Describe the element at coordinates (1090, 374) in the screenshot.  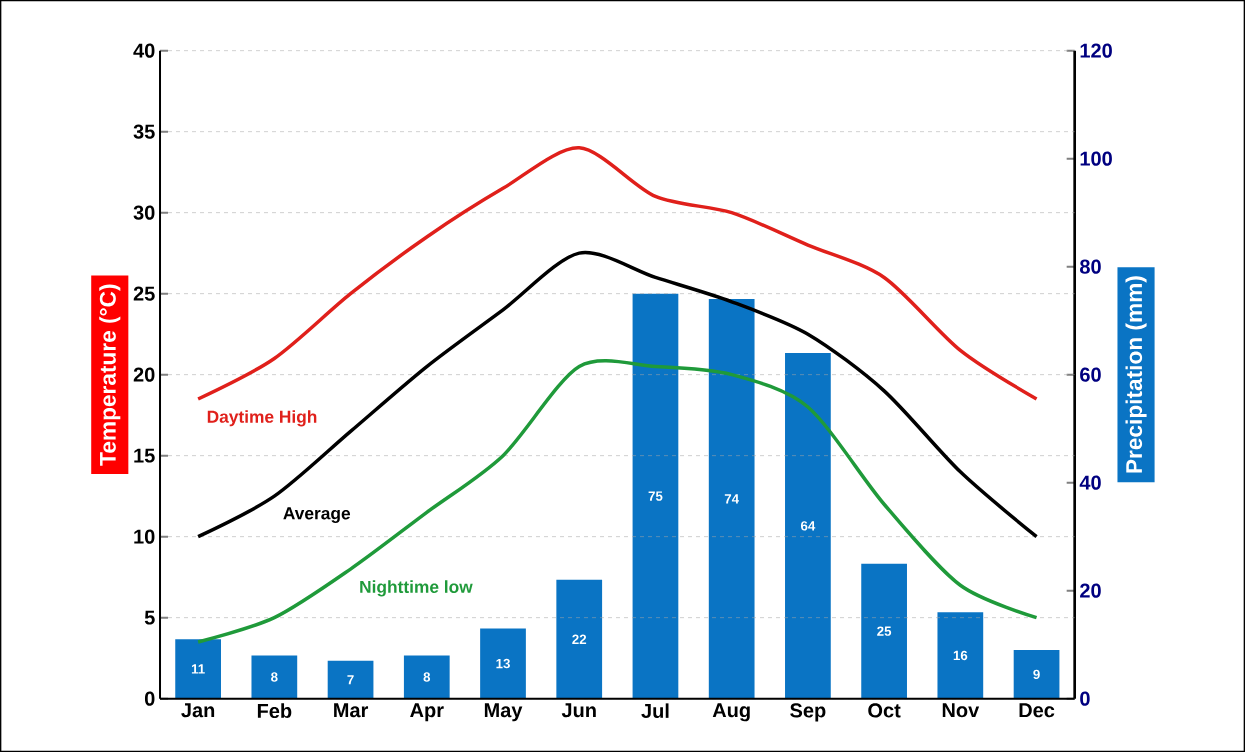
I see `y2-tick-label: 60` at that location.